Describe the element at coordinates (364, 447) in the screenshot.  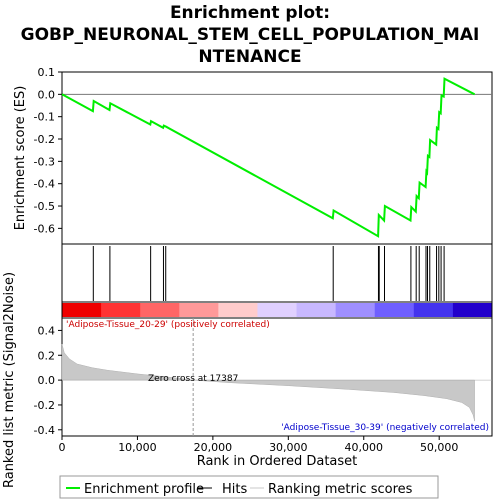
I see `x-tick-label: 40,000` at that location.